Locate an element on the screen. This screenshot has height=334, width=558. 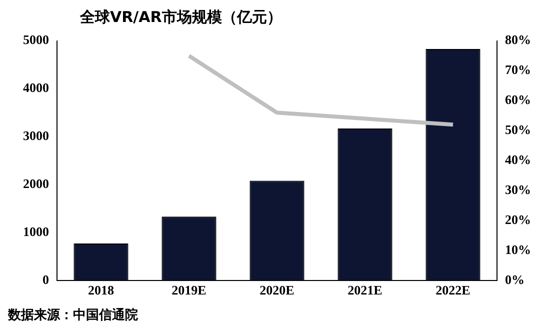
y-tick-label: 5000 is located at coordinates (36, 40).